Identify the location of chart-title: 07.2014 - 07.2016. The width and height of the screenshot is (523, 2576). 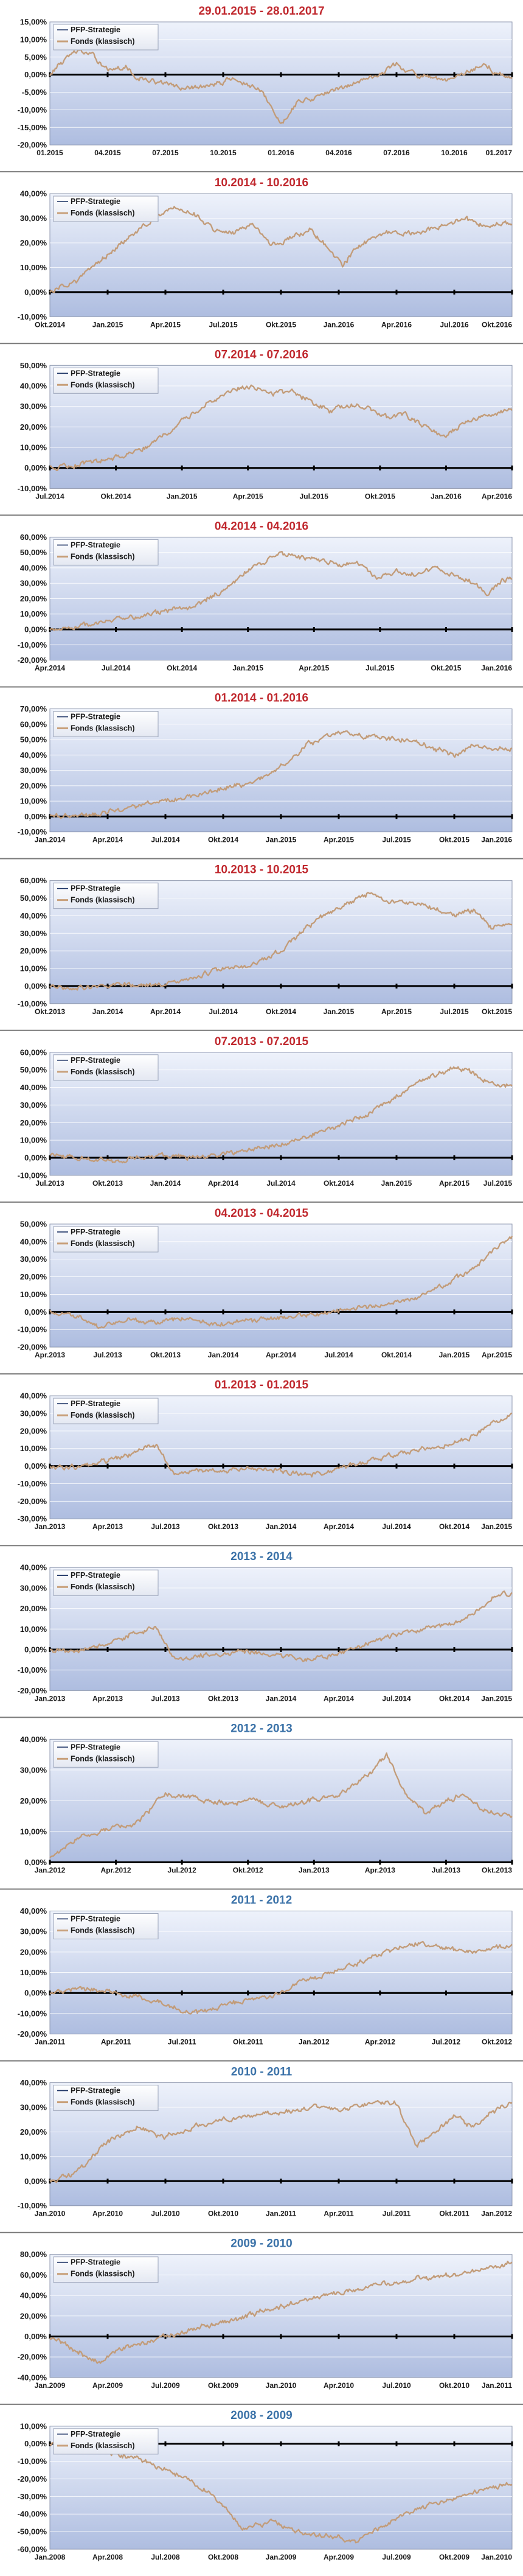
(261, 354).